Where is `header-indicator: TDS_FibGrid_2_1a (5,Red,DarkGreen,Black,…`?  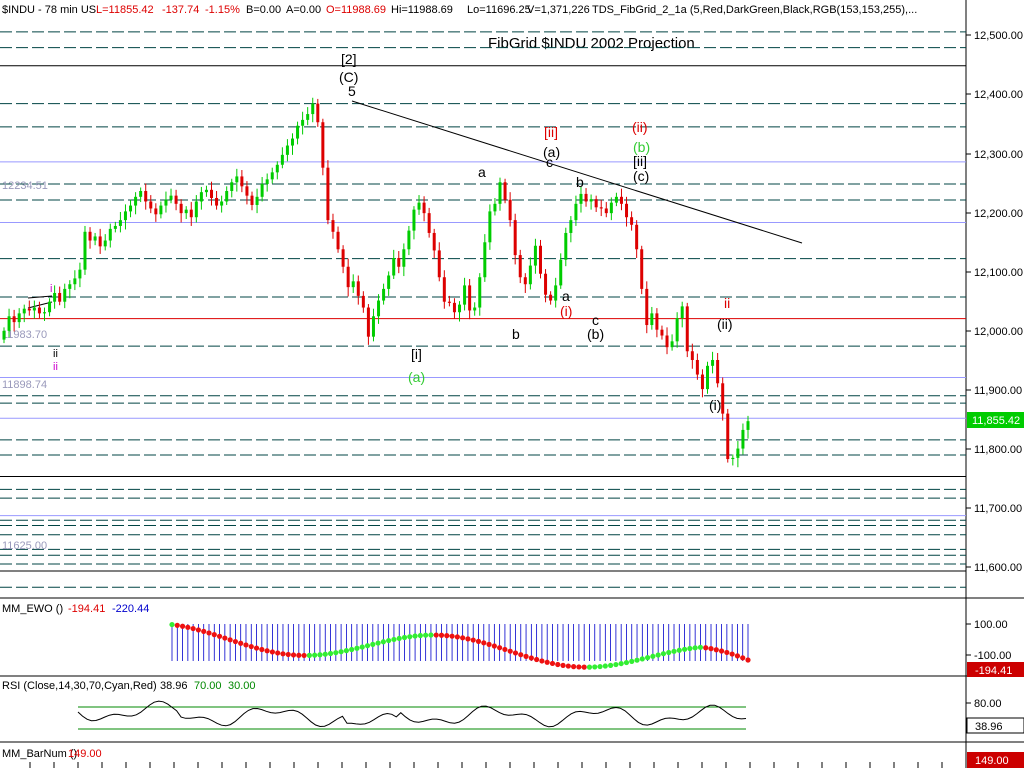 header-indicator: TDS_FibGrid_2_1a (5,Red,DarkGreen,Black,… is located at coordinates (754, 10).